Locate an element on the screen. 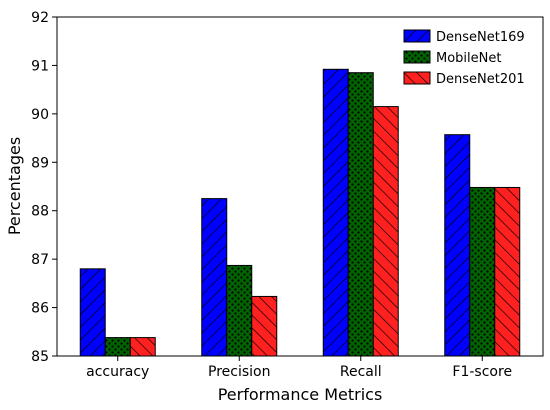  bar-densenet201-f1-score is located at coordinates (507, 271).